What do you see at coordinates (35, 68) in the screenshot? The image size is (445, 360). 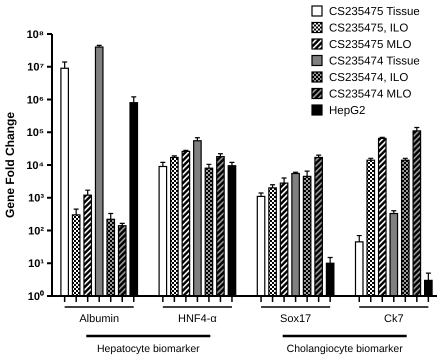 I see `y-tick-label: 10⁷` at bounding box center [35, 68].